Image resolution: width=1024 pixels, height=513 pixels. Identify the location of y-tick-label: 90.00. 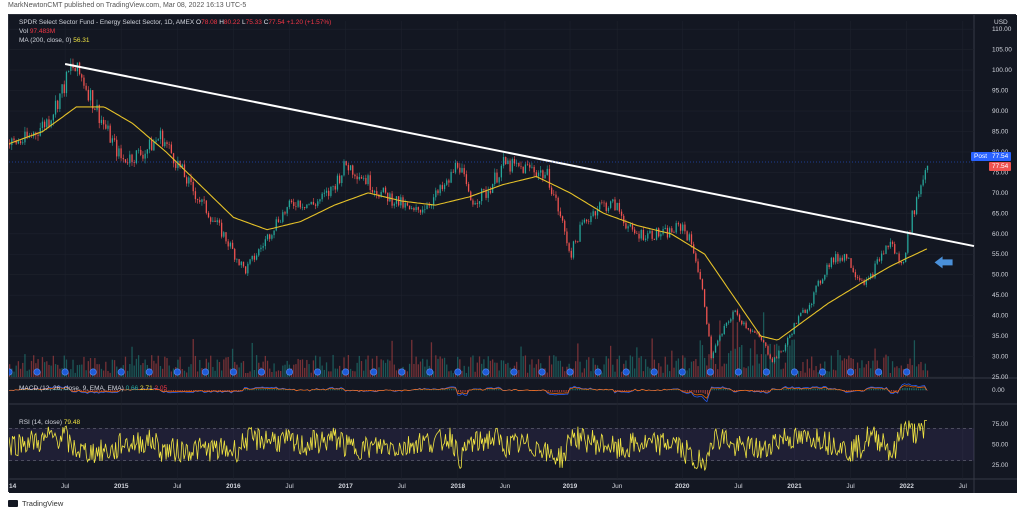
(1000, 111).